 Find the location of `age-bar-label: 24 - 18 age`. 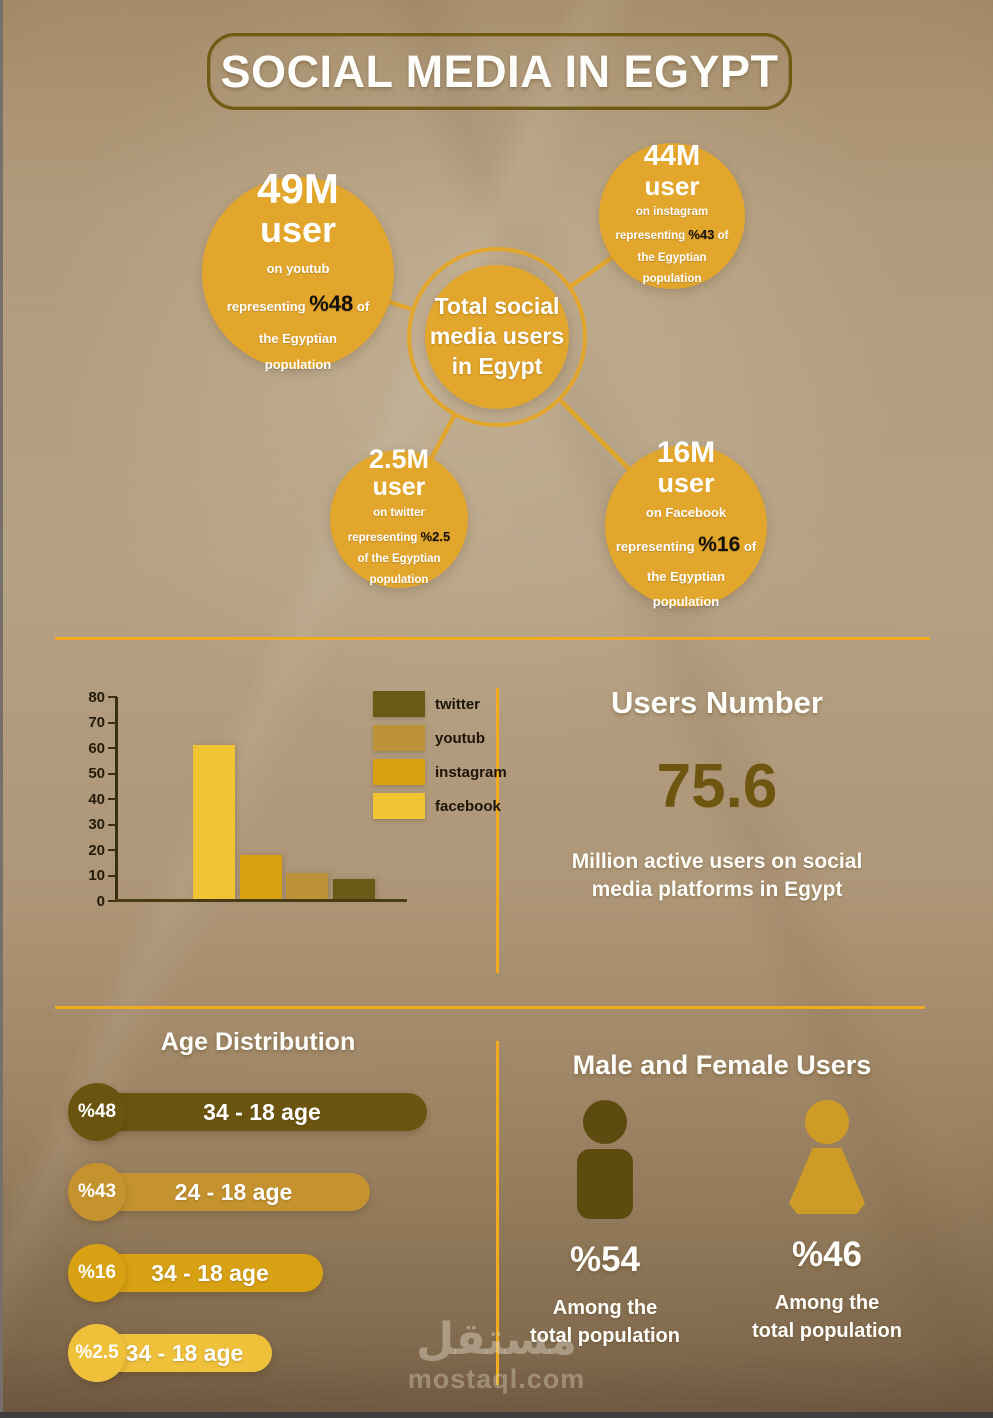

age-bar-label: 24 - 18 age is located at coordinates (233, 1191).